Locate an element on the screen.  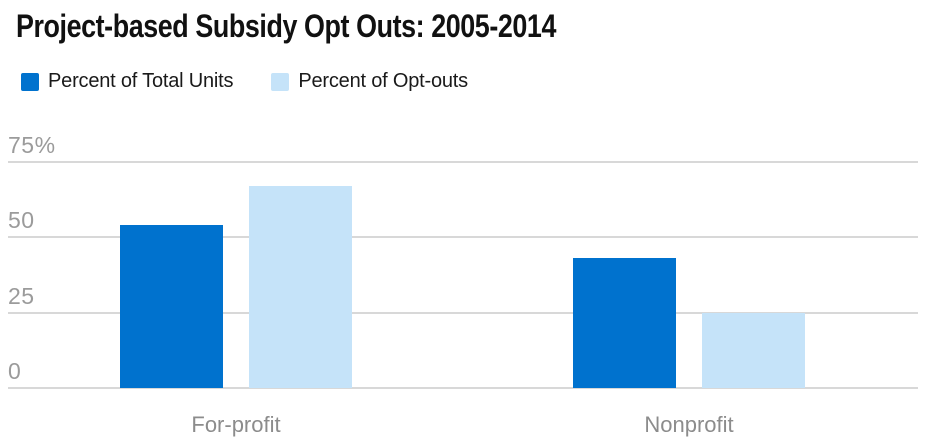
y-axis-tick-label-0: 0 is located at coordinates (15, 371).